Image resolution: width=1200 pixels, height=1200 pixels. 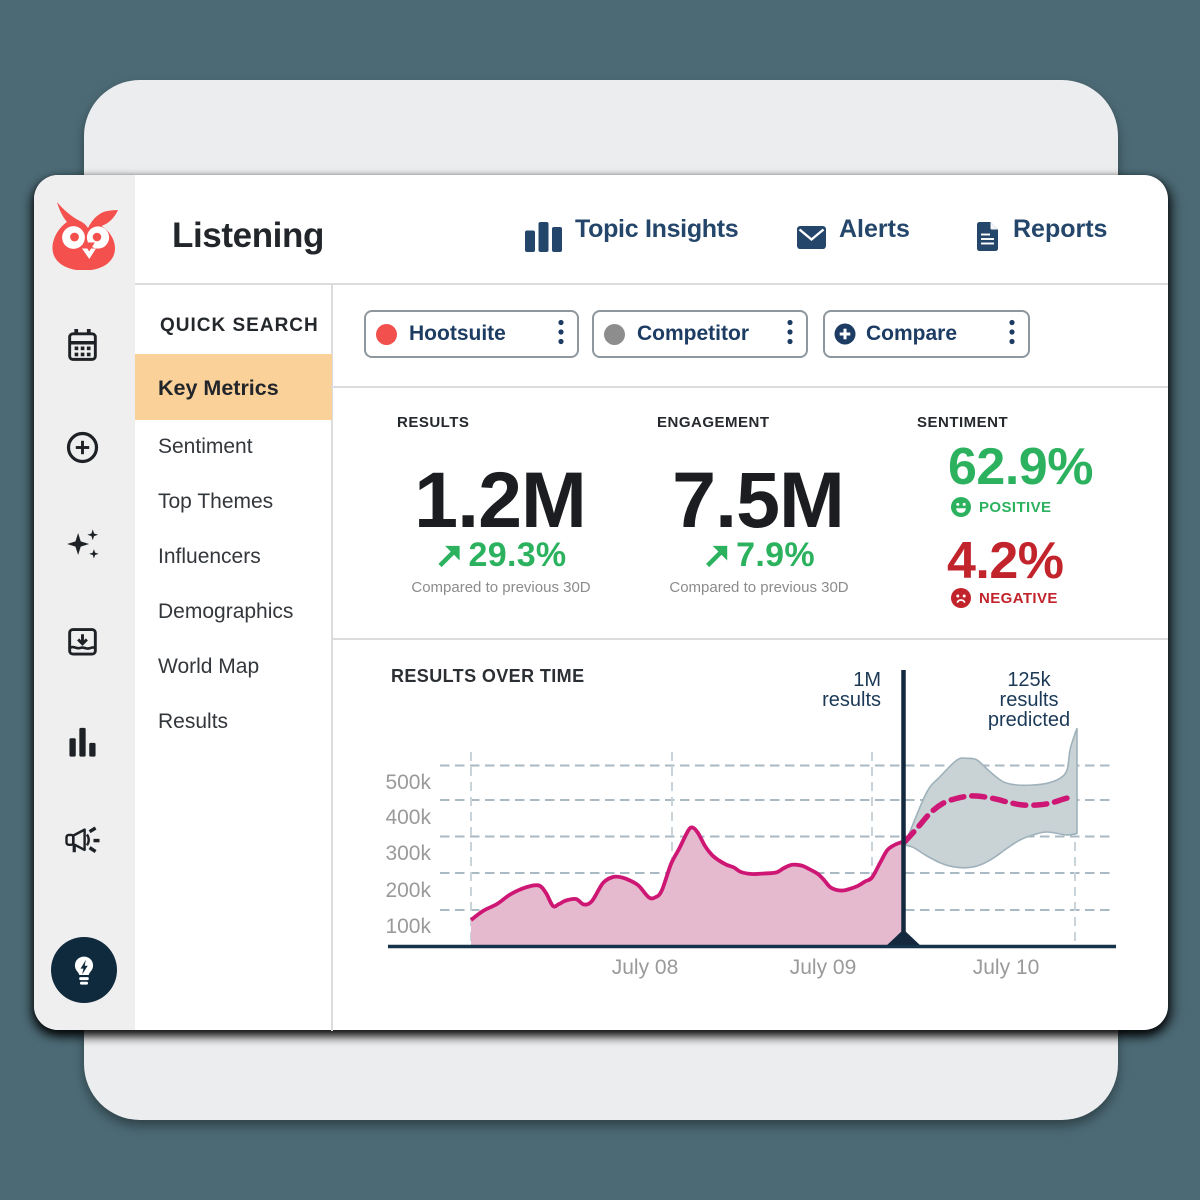 I want to click on svg-text: July 08, so click(x=645, y=967).